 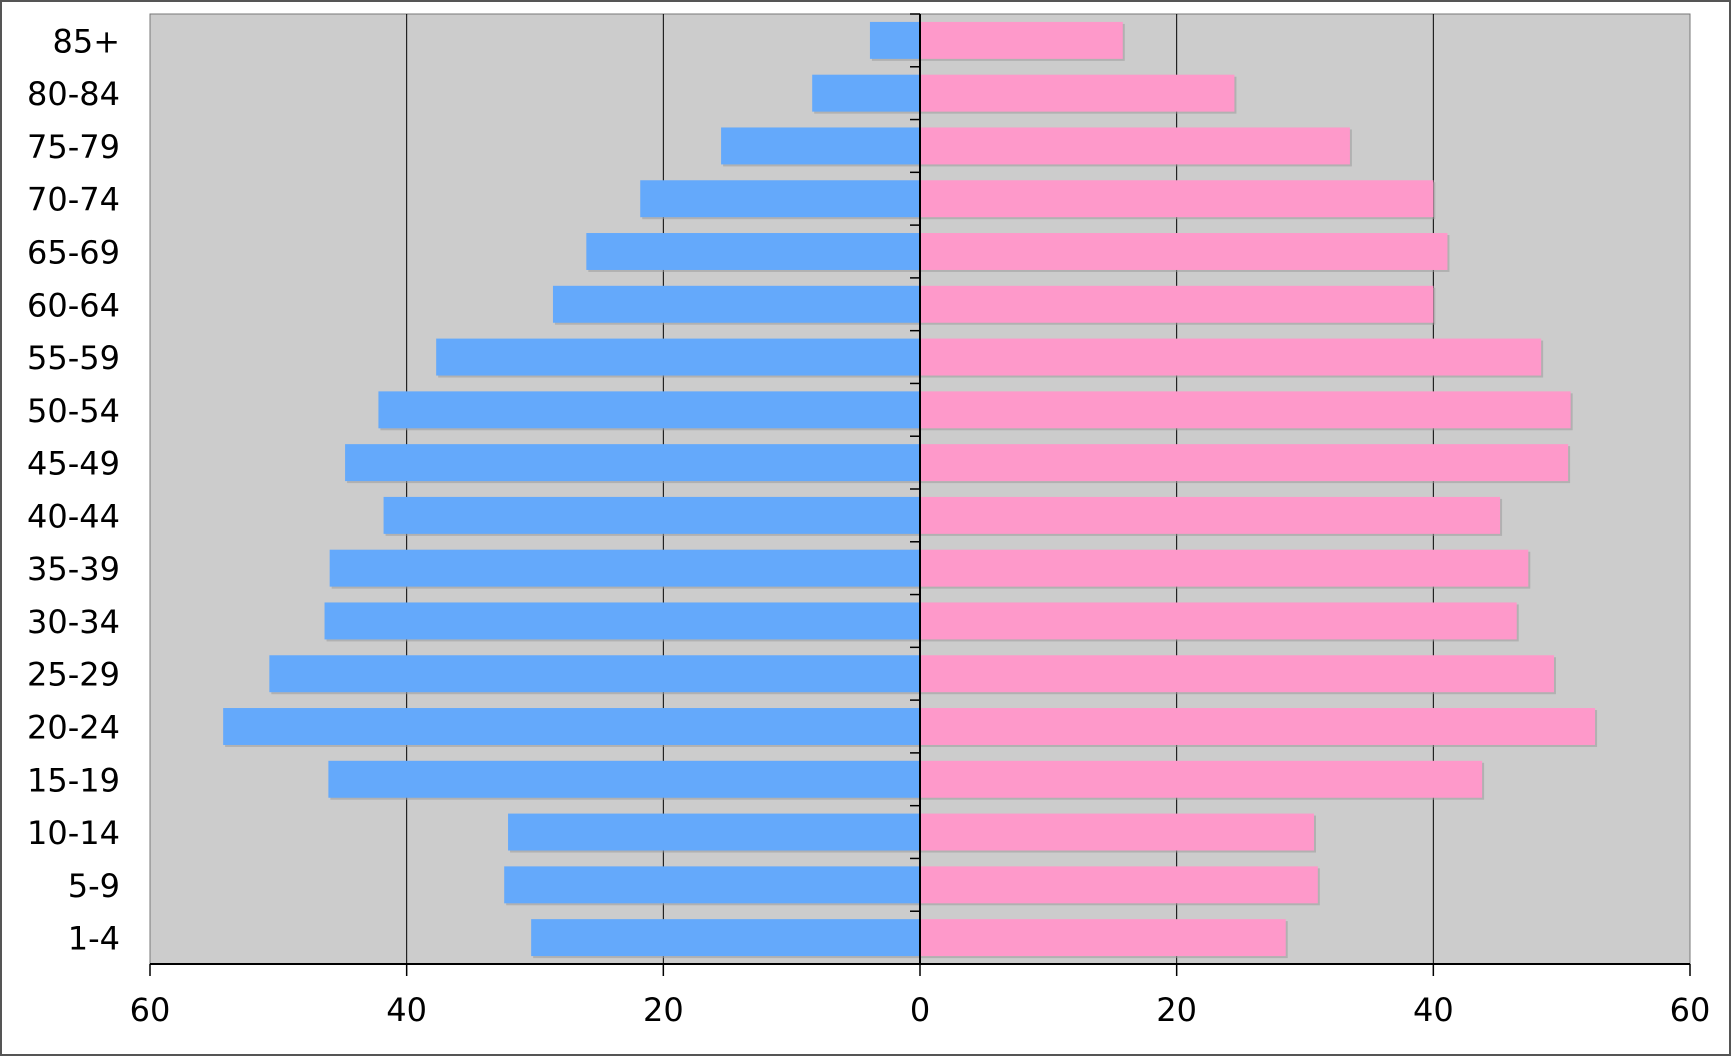 I want to click on y-tick-label: 70-74, so click(x=73, y=200).